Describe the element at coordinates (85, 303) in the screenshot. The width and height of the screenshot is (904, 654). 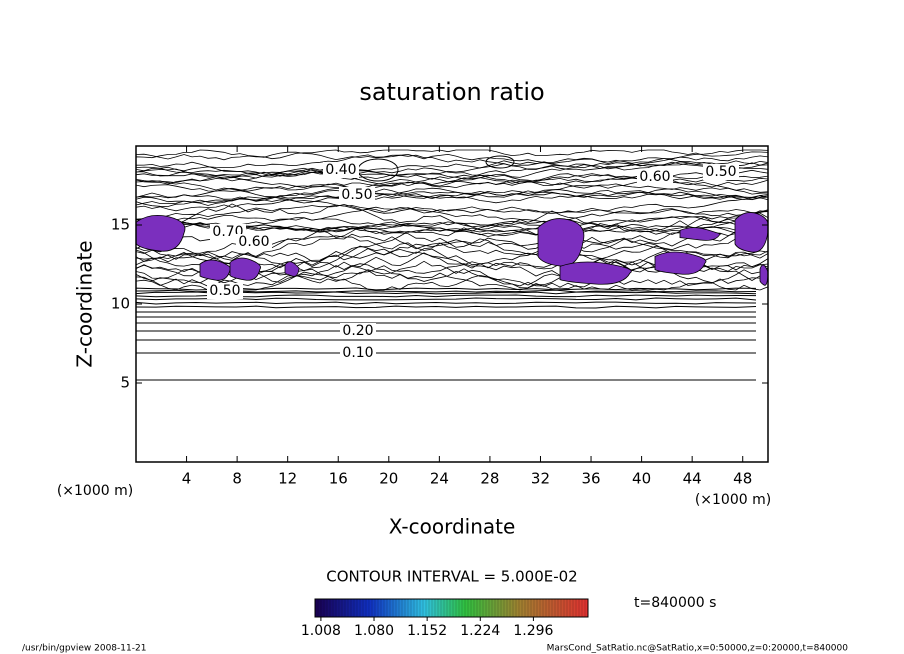
I see `y-axis-label: Z-coordinate` at that location.